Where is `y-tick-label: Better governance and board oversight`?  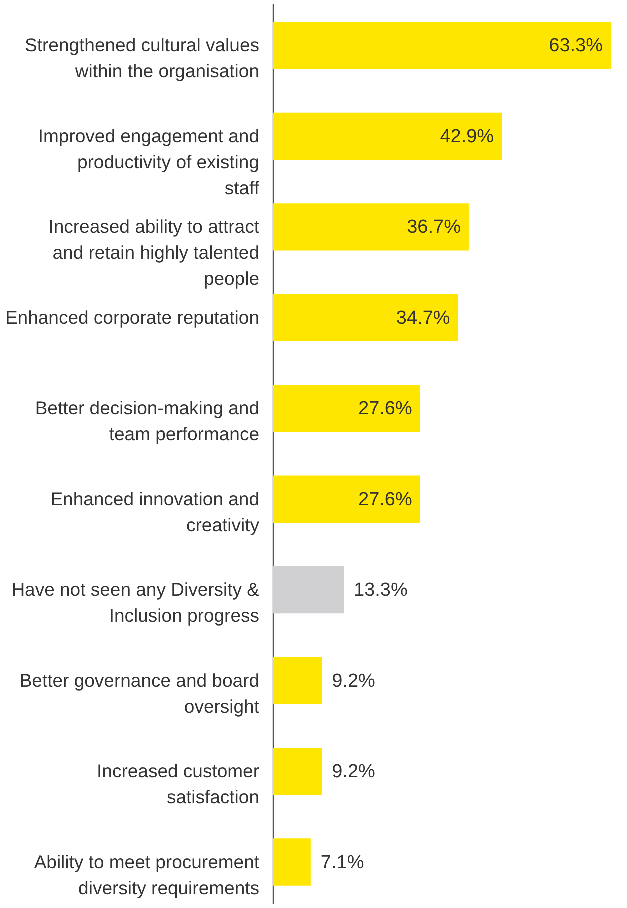
y-tick-label: Better governance and board oversight is located at coordinates (140, 693).